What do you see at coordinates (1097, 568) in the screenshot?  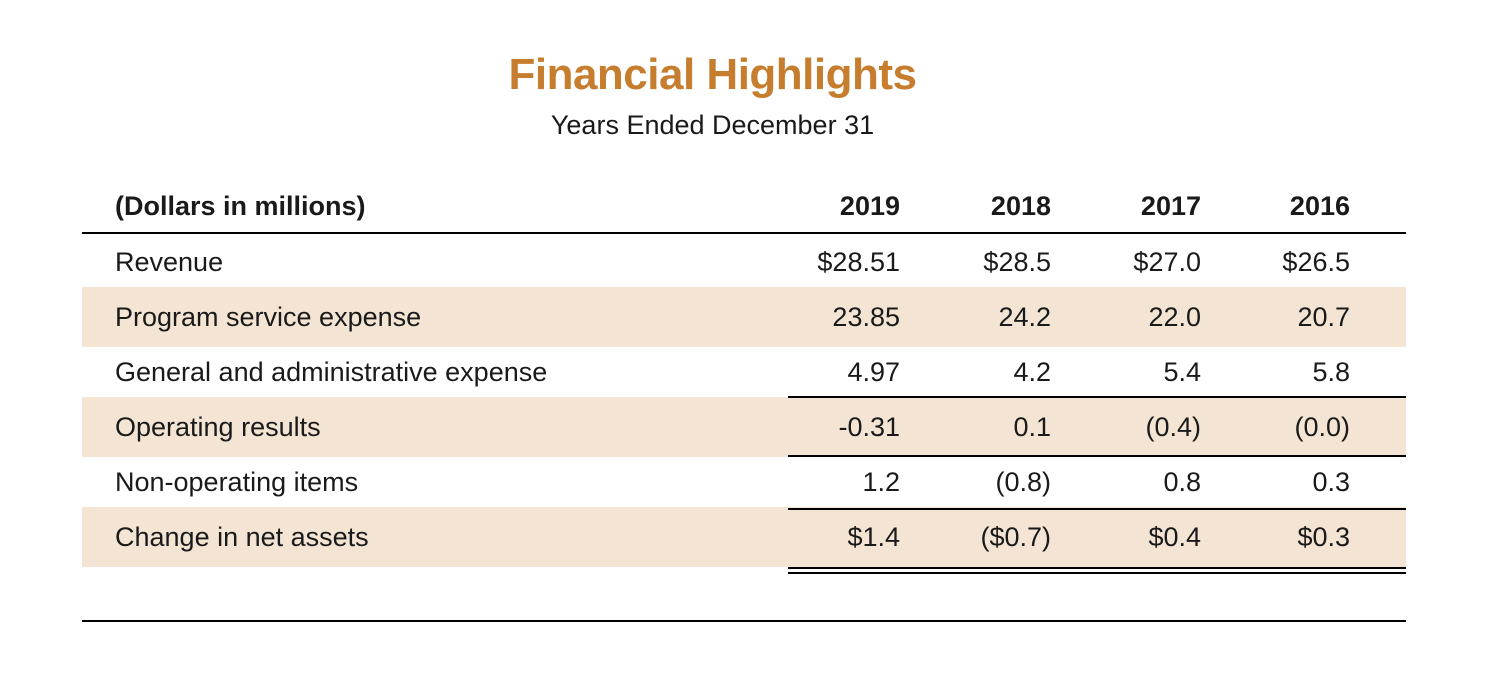 I see `total-double-rule-top` at bounding box center [1097, 568].